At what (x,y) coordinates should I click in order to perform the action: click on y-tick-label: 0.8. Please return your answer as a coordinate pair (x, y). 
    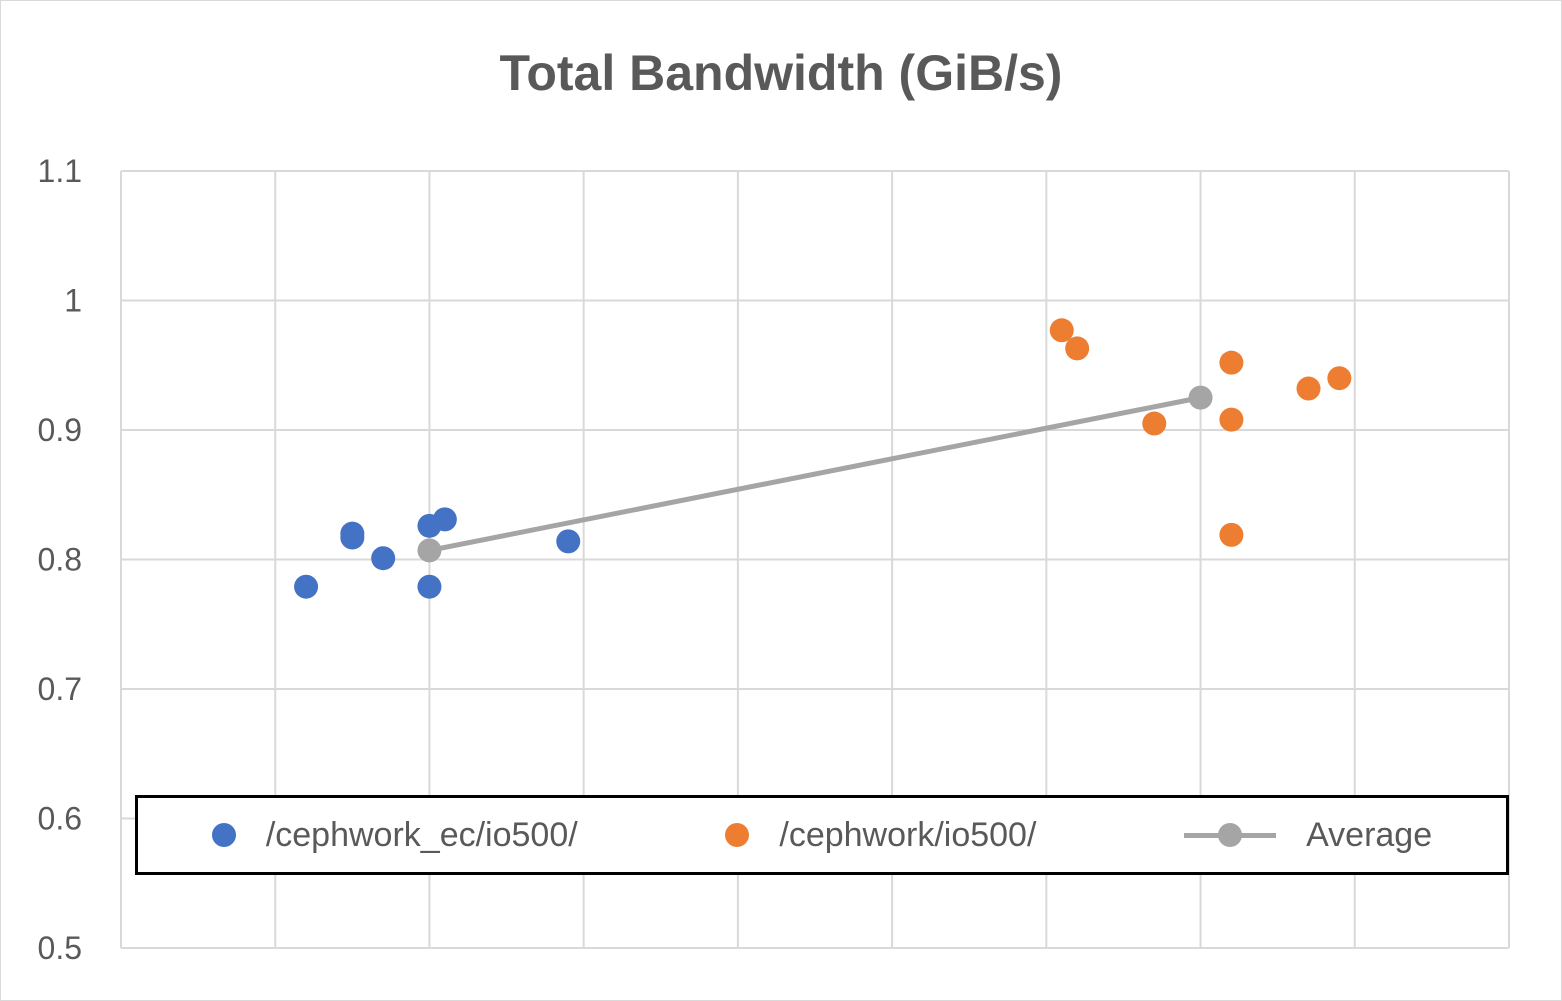
    Looking at the image, I should click on (60, 560).